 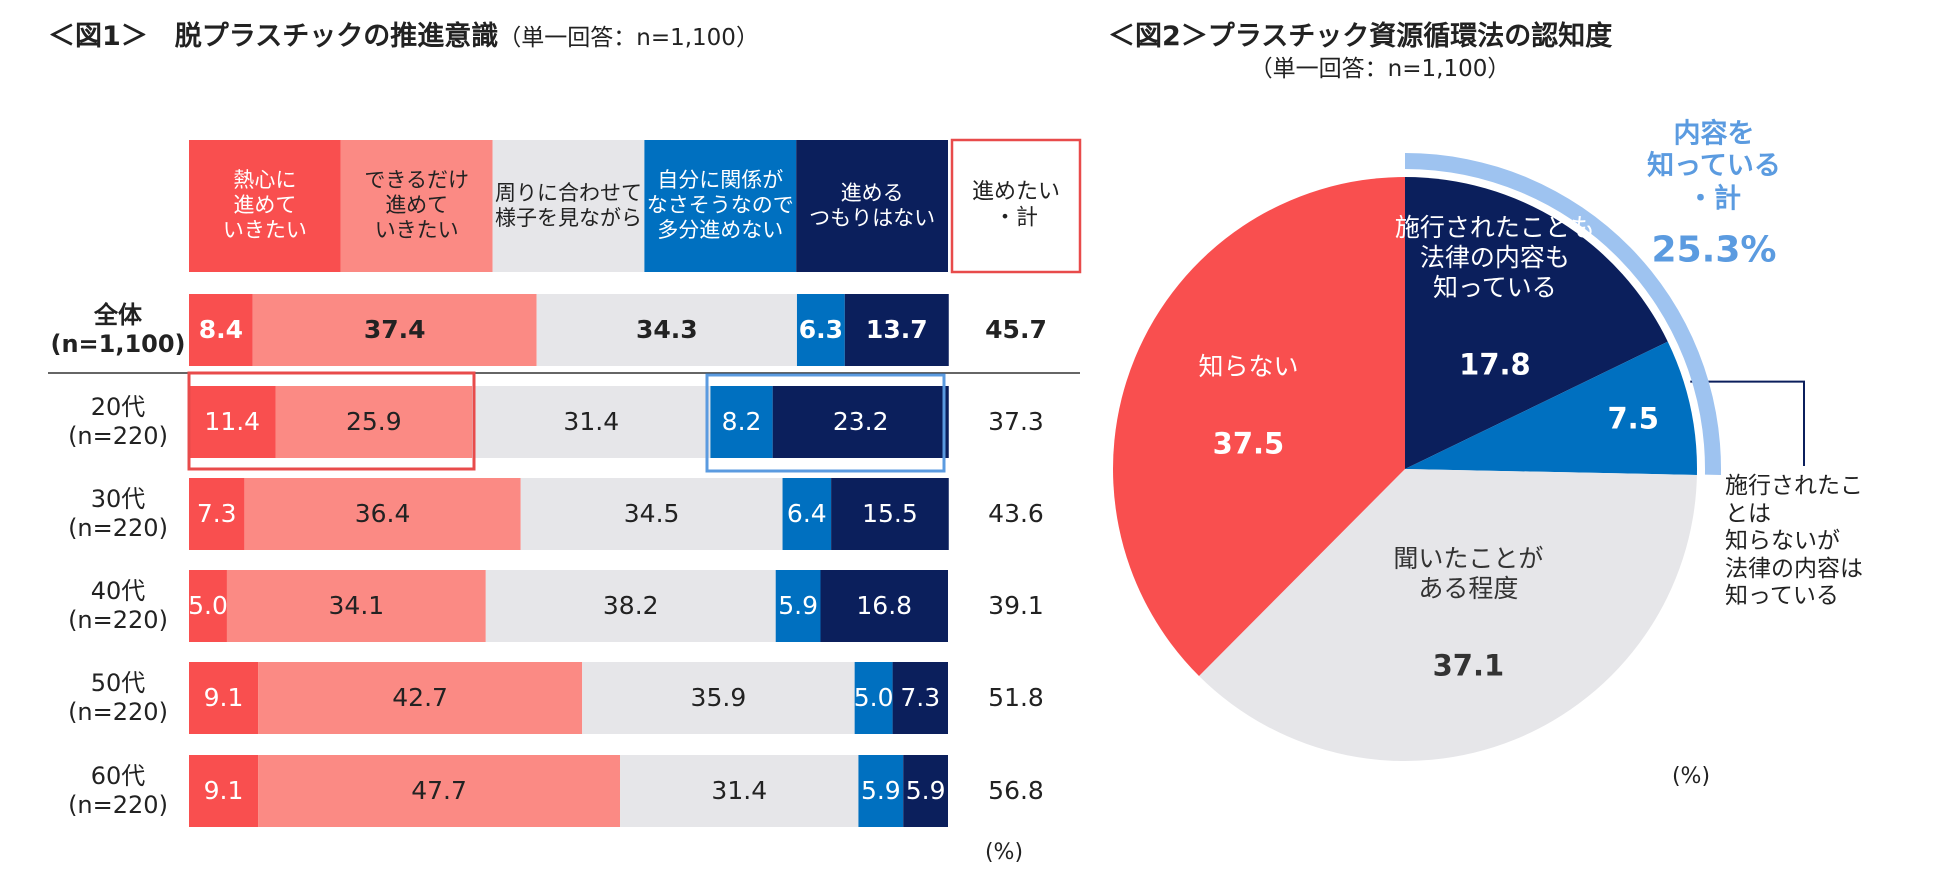 I want to click on value-label: 38.2, so click(x=630, y=605).